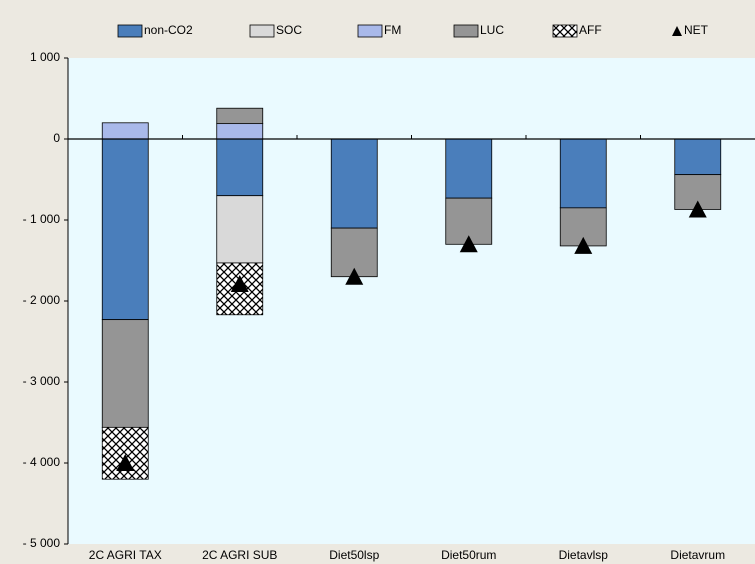 The height and width of the screenshot is (564, 755). I want to click on y-tick-label: - 5 000, so click(42, 543).